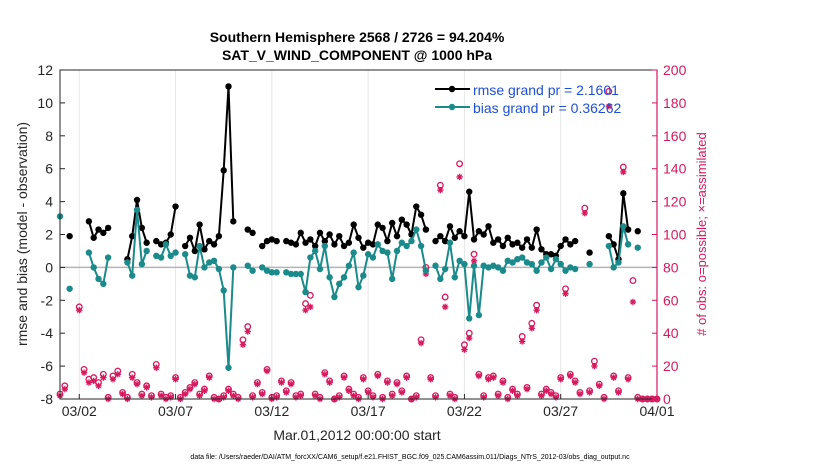 Image resolution: width=830 pixels, height=470 pixels. Describe the element at coordinates (560, 411) in the screenshot. I see `x-tick-label: 03/27` at that location.